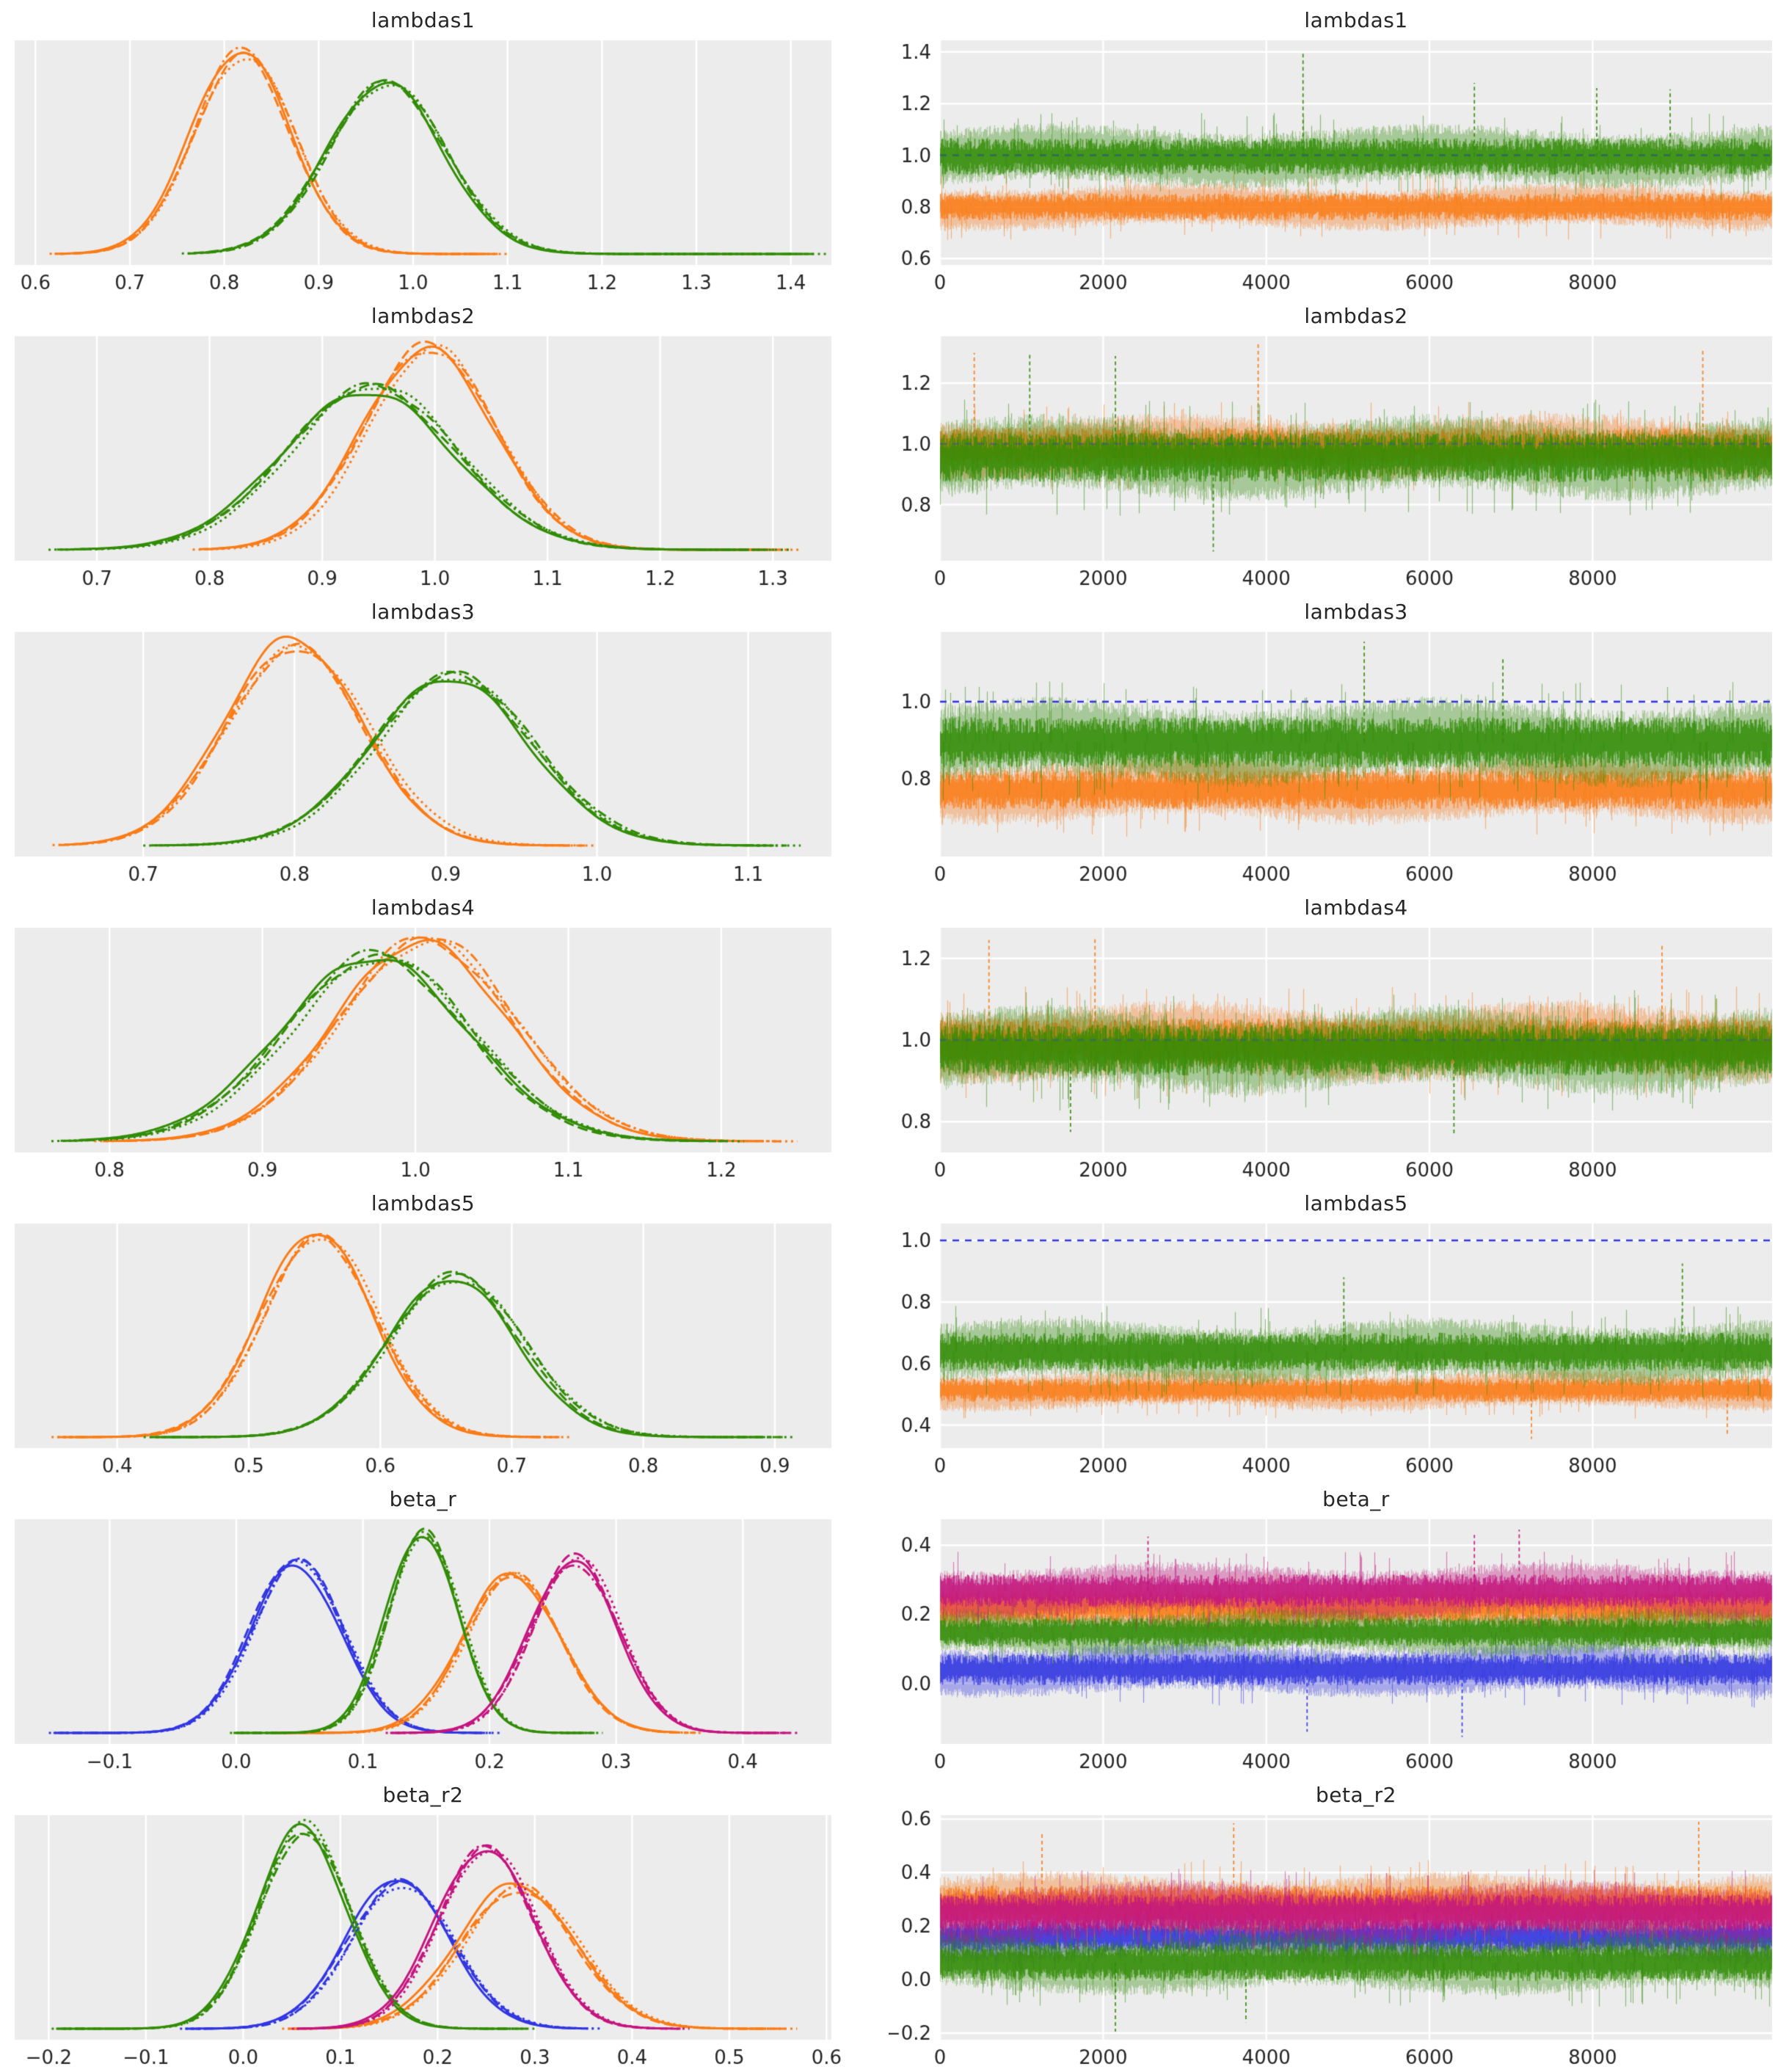  Describe the element at coordinates (444, 1035) in the screenshot. I see `kde-panel-lambdas4` at that location.